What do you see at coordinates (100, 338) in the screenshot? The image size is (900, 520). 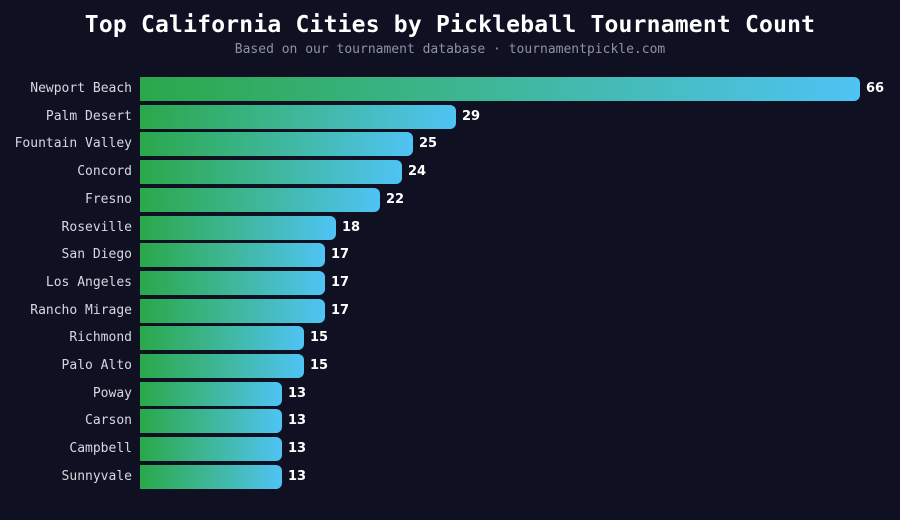 I see `category-label: Richmond` at bounding box center [100, 338].